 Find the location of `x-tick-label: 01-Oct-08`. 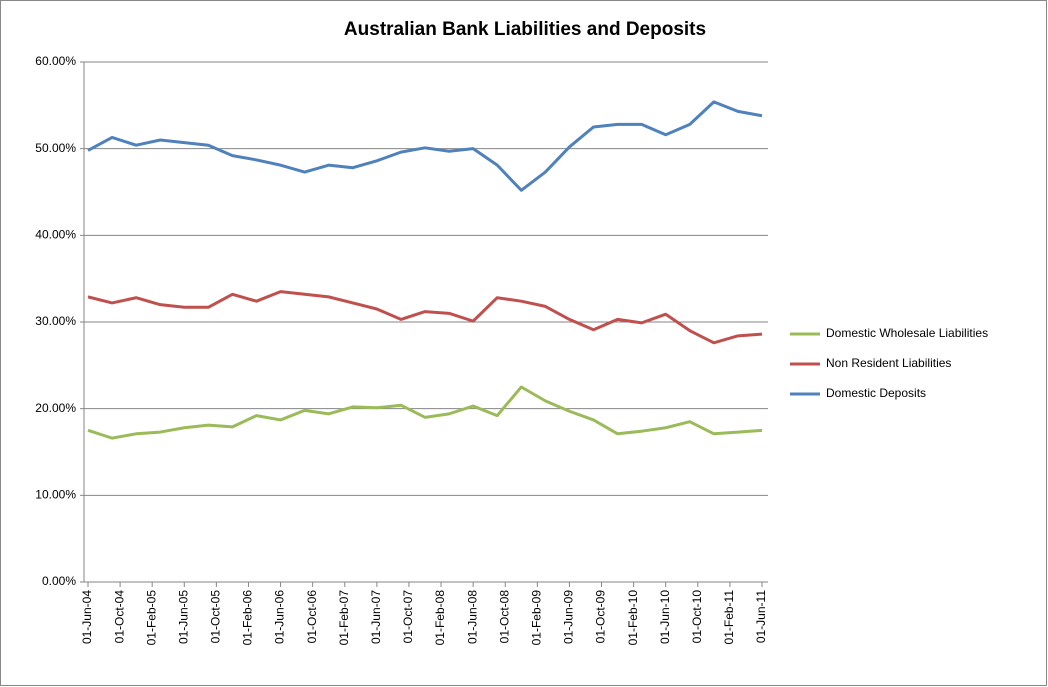

x-tick-label: 01-Oct-08 is located at coordinates (504, 617).